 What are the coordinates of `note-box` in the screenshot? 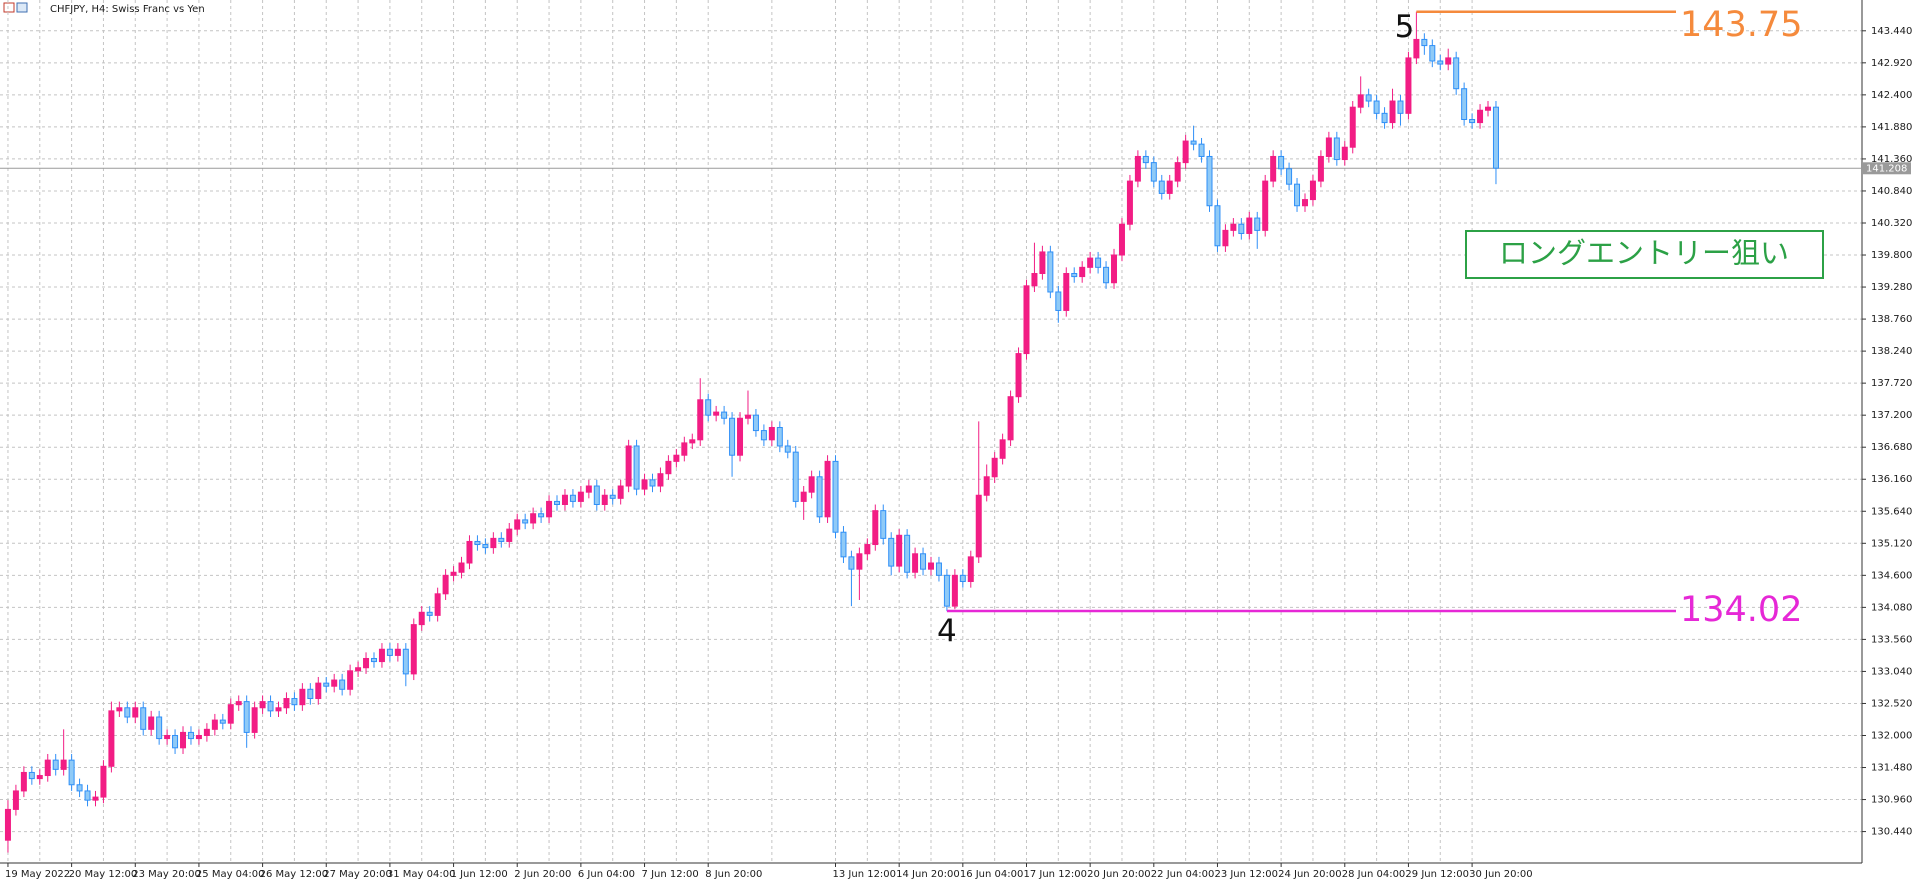 It's located at (1644, 254).